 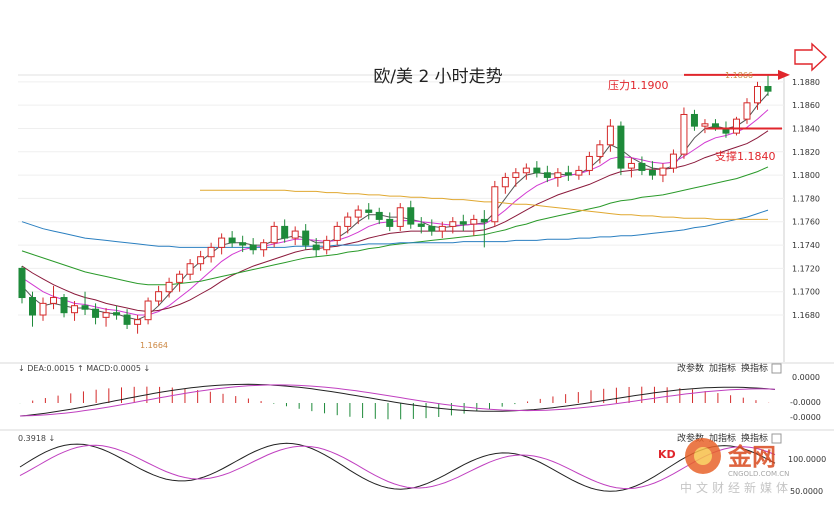 What do you see at coordinates (806, 268) in the screenshot?
I see `y-tick-8: 1.1720` at bounding box center [806, 268].